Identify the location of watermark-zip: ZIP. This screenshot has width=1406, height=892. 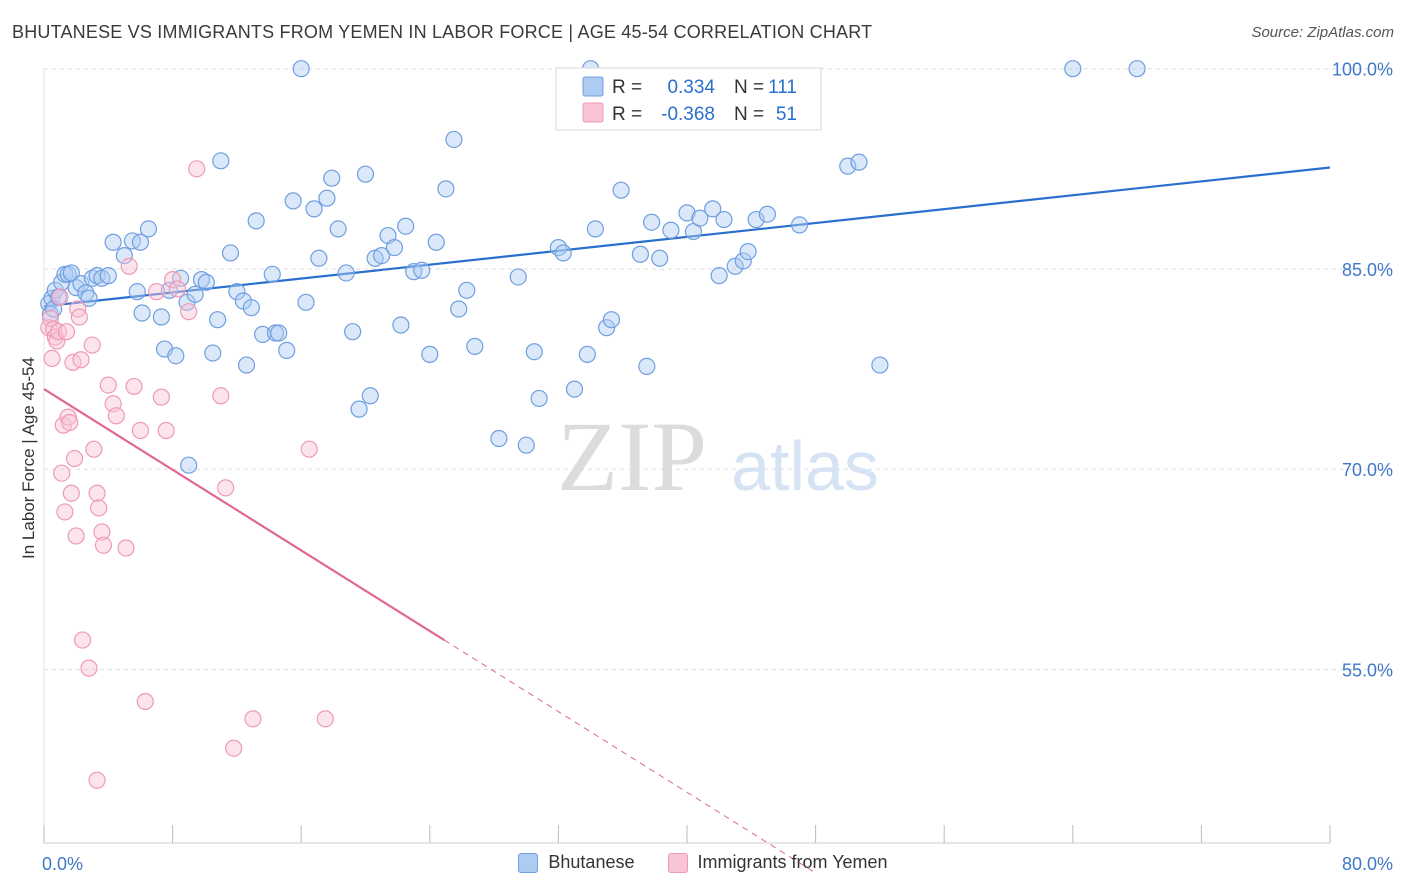
(632, 456).